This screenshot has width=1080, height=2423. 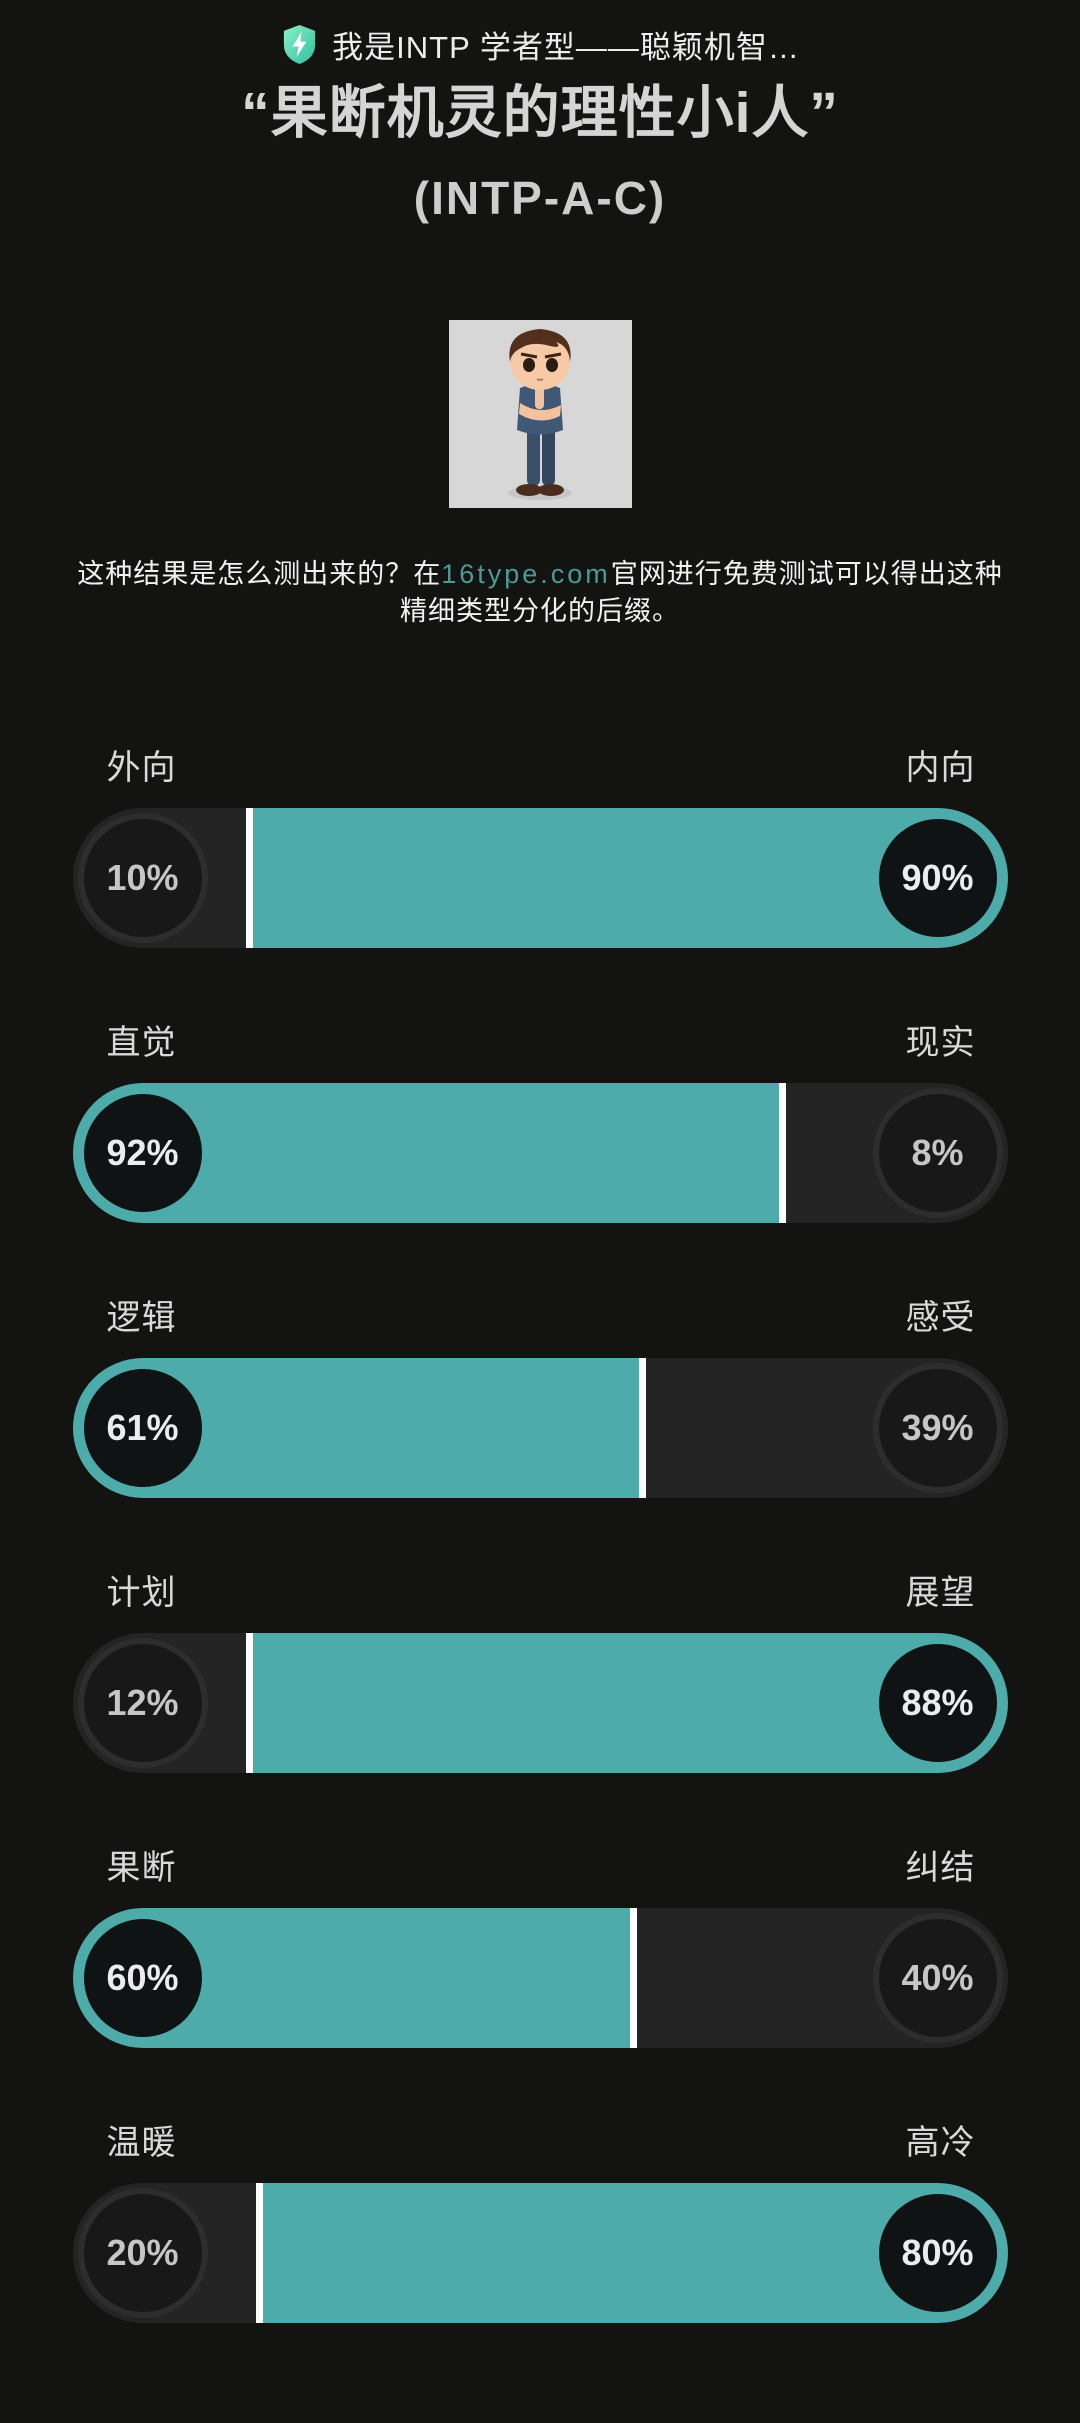 I want to click on trait-right-label: 展望, so click(x=940, y=1593).